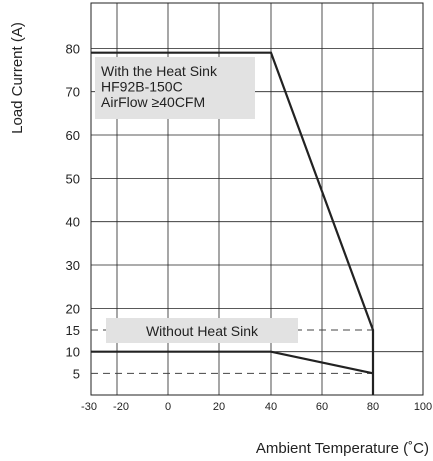 This screenshot has height=461, width=433. What do you see at coordinates (73, 308) in the screenshot?
I see `y-tick-label: 20` at bounding box center [73, 308].